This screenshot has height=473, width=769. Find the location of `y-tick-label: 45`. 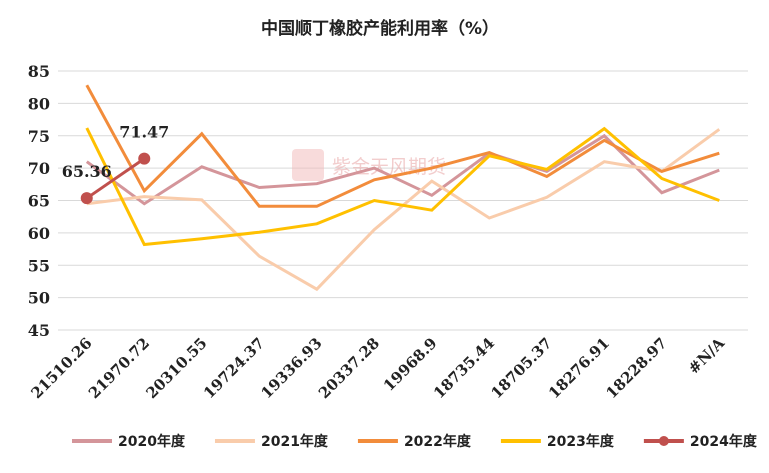

y-tick-label: 45 is located at coordinates (39, 330).